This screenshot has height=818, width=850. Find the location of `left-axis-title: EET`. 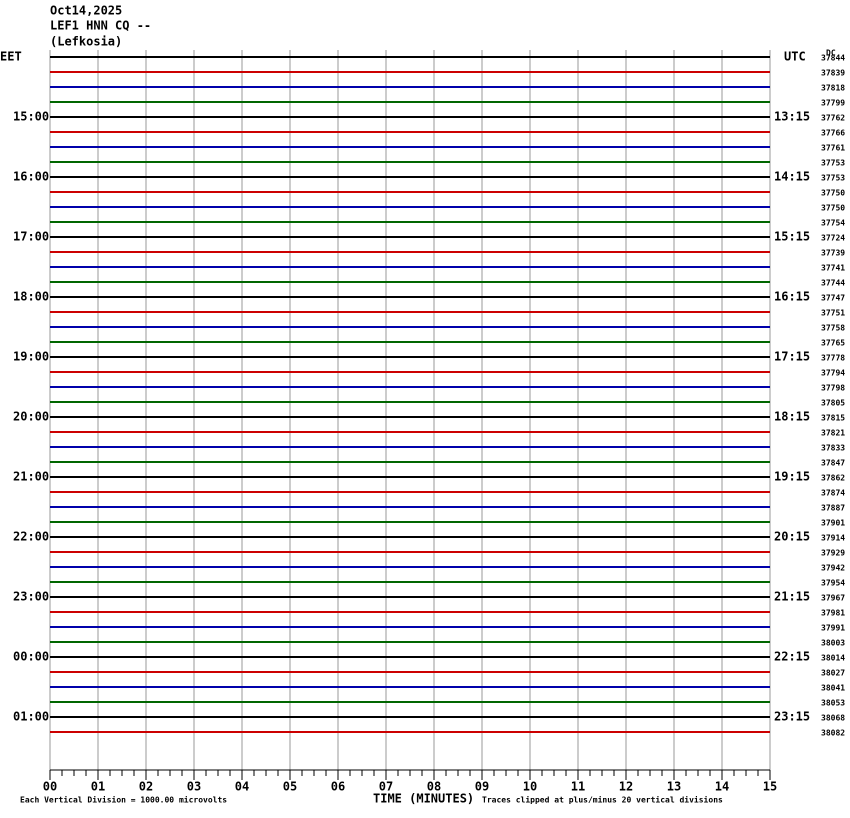

left-axis-title: EET is located at coordinates (11, 57).